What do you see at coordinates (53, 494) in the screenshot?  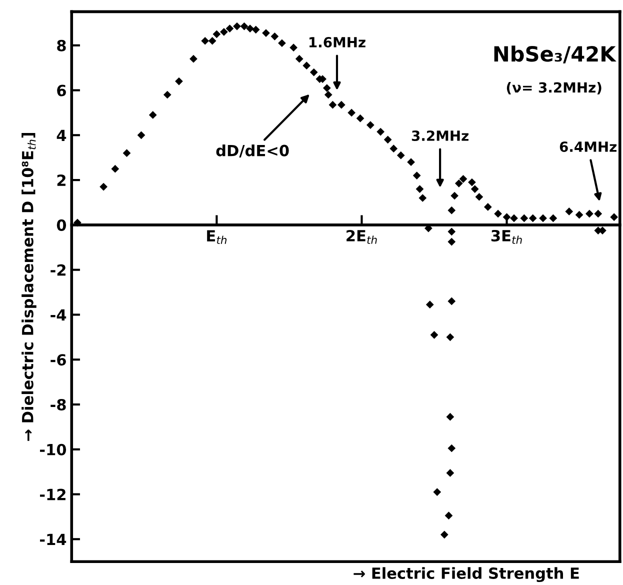 I see `y-tick-label: -12` at bounding box center [53, 494].